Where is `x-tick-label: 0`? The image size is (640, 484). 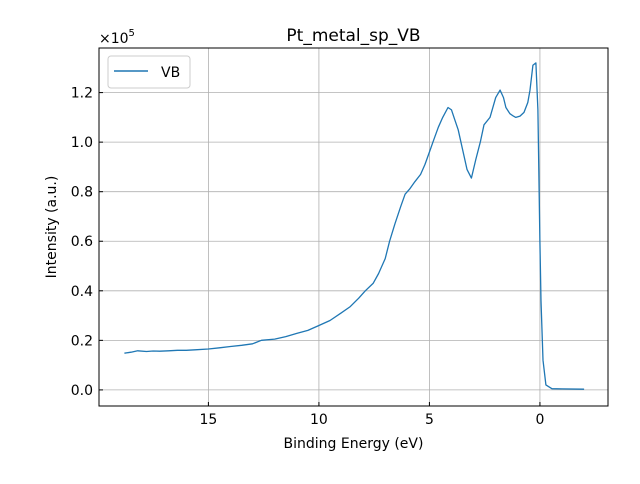
x-tick-label: 0 is located at coordinates (539, 420).